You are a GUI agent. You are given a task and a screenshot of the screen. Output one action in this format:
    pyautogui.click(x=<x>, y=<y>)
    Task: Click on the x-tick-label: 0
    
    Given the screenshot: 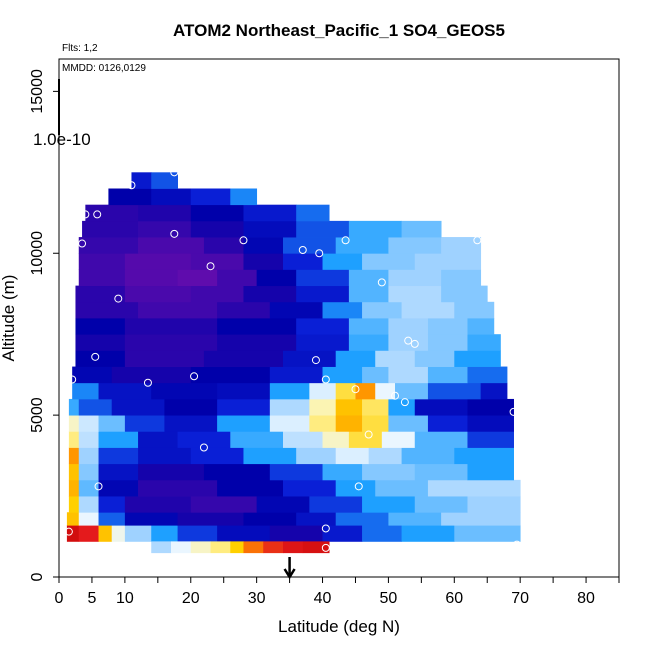 What is the action you would take?
    pyautogui.click(x=59, y=598)
    